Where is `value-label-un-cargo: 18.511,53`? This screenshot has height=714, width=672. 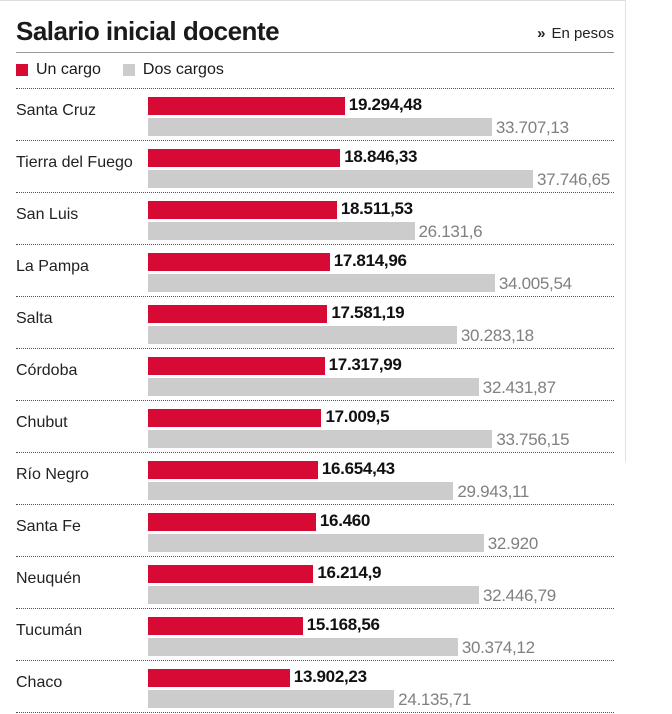
value-label-un-cargo: 18.511,53 is located at coordinates (376, 208).